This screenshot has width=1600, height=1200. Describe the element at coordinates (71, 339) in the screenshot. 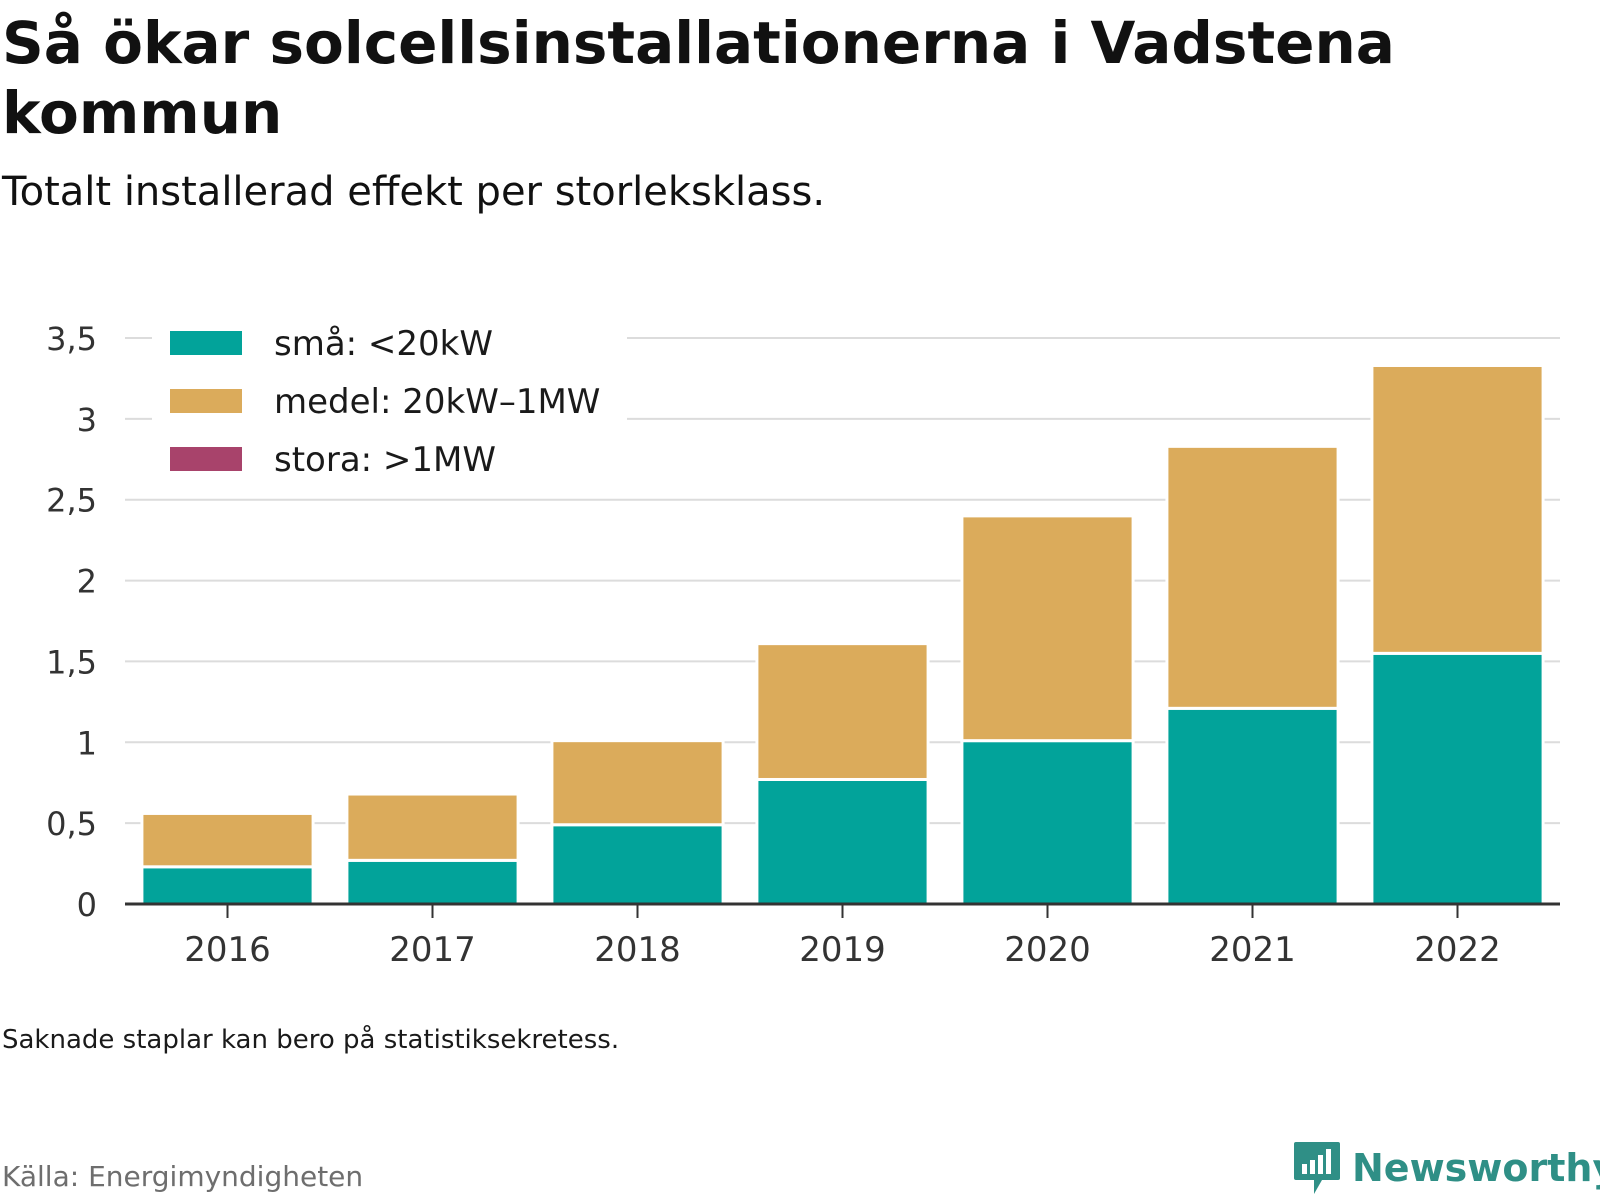

I see `y-tick-label: 3,5` at that location.